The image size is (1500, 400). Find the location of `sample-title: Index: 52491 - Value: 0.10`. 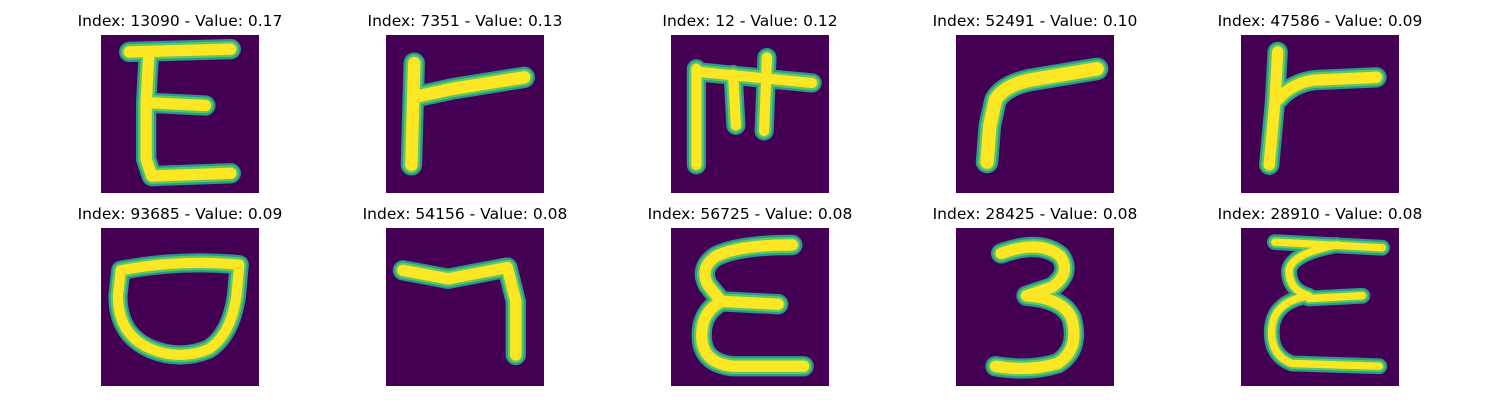

sample-title: Index: 52491 - Value: 0.10 is located at coordinates (1035, 21).